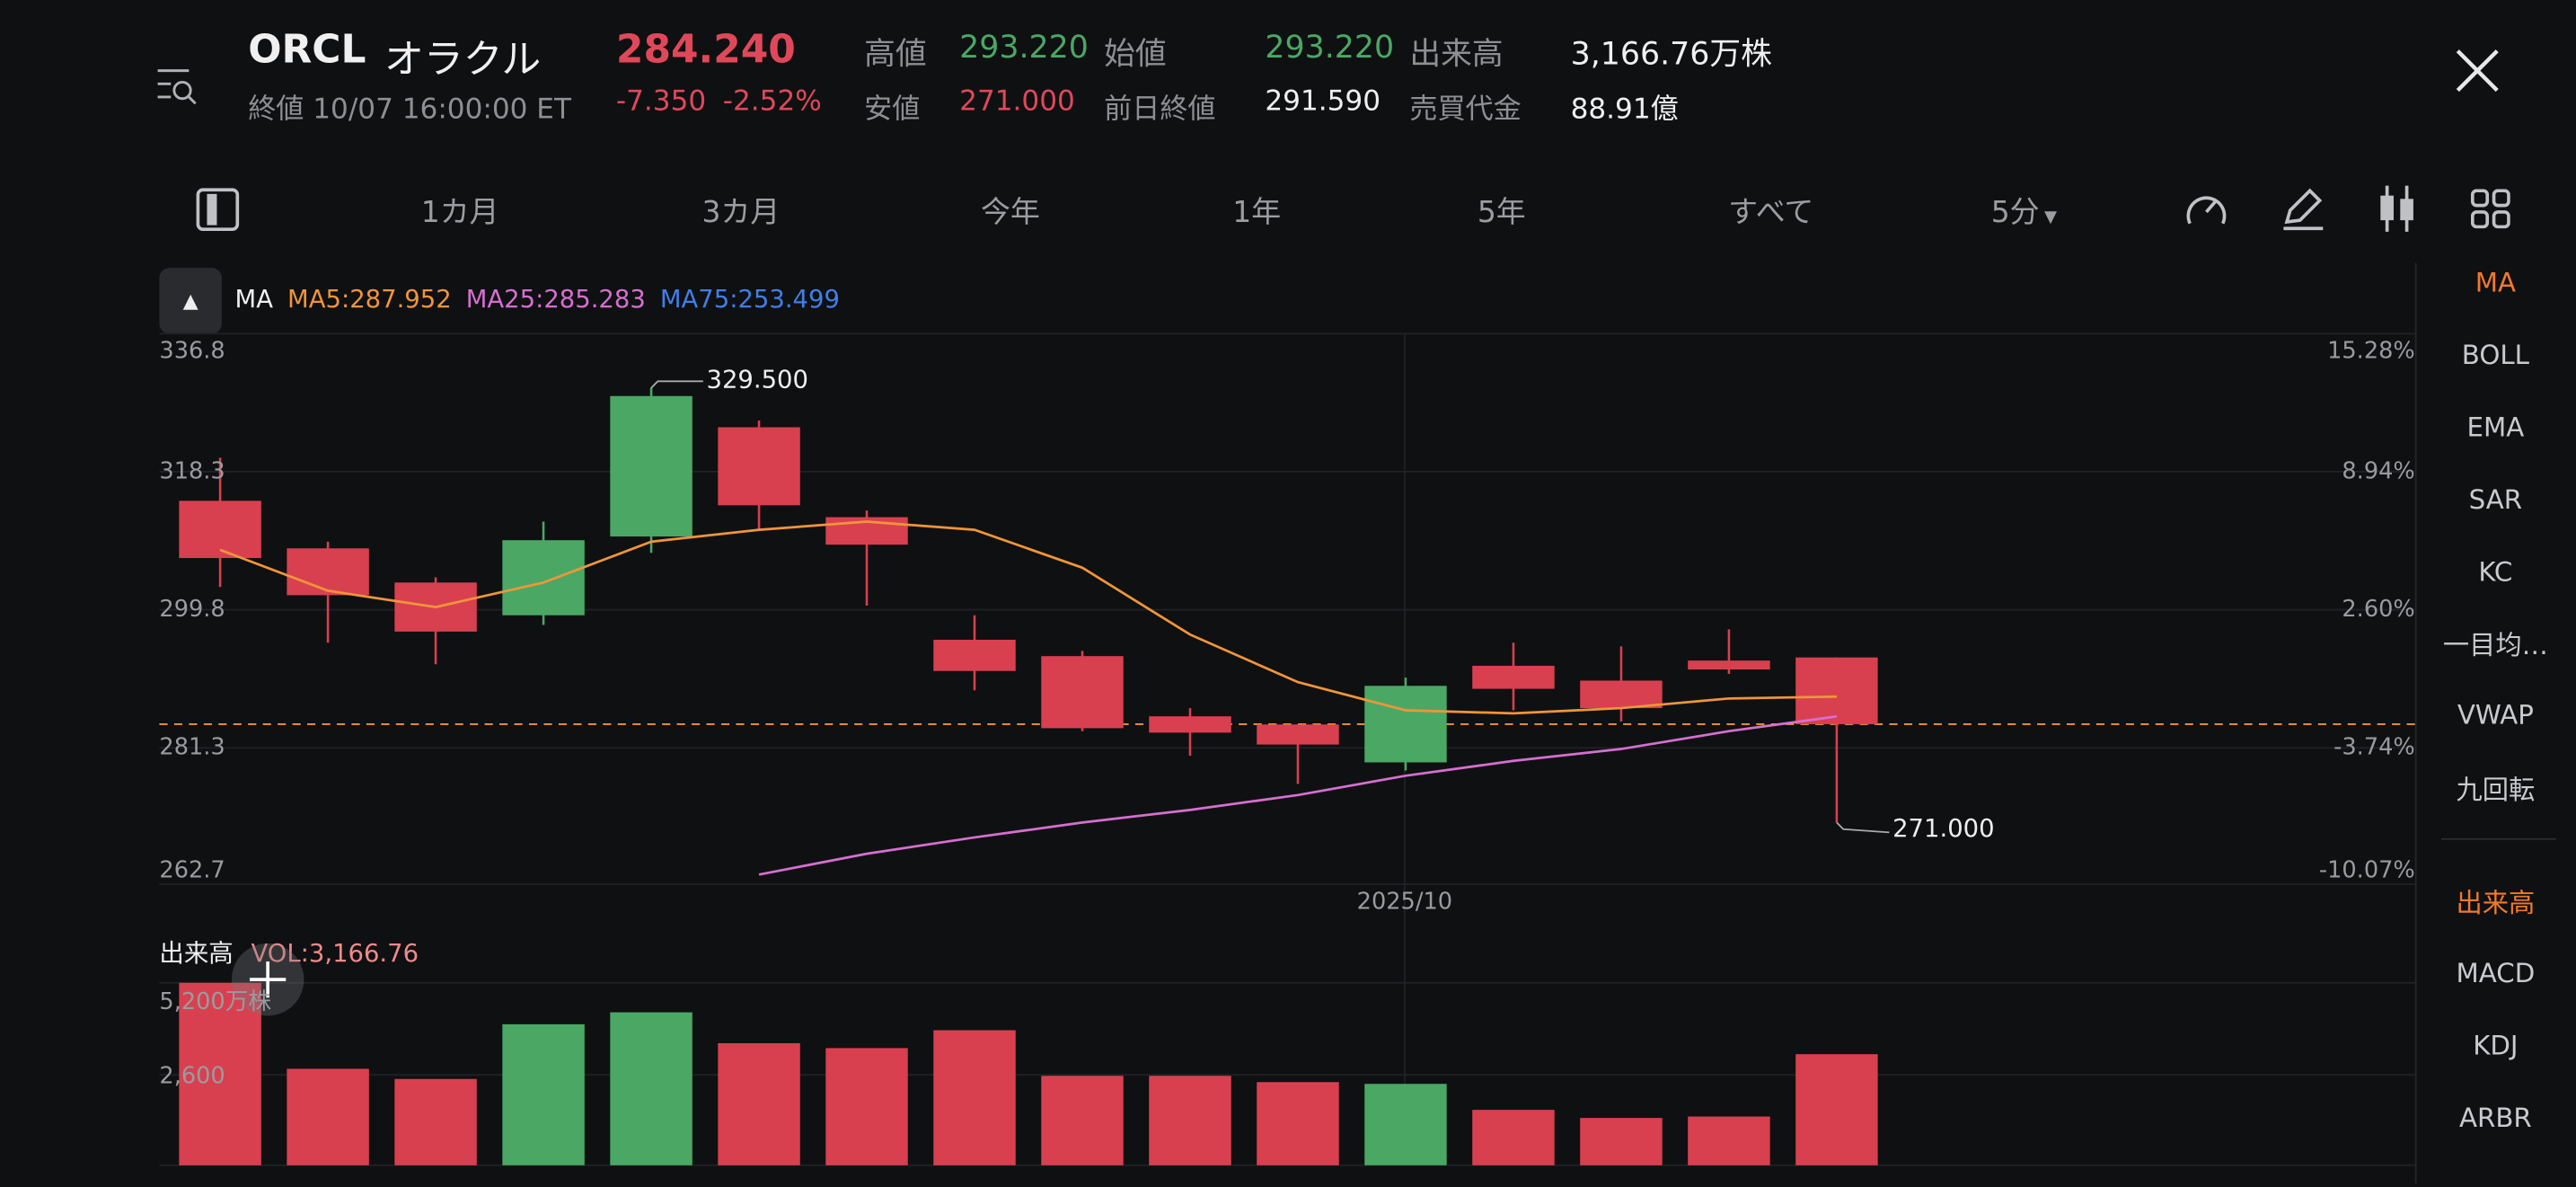 Image resolution: width=2576 pixels, height=1187 pixels. What do you see at coordinates (2303, 212) in the screenshot?
I see `draw-pen-icon` at bounding box center [2303, 212].